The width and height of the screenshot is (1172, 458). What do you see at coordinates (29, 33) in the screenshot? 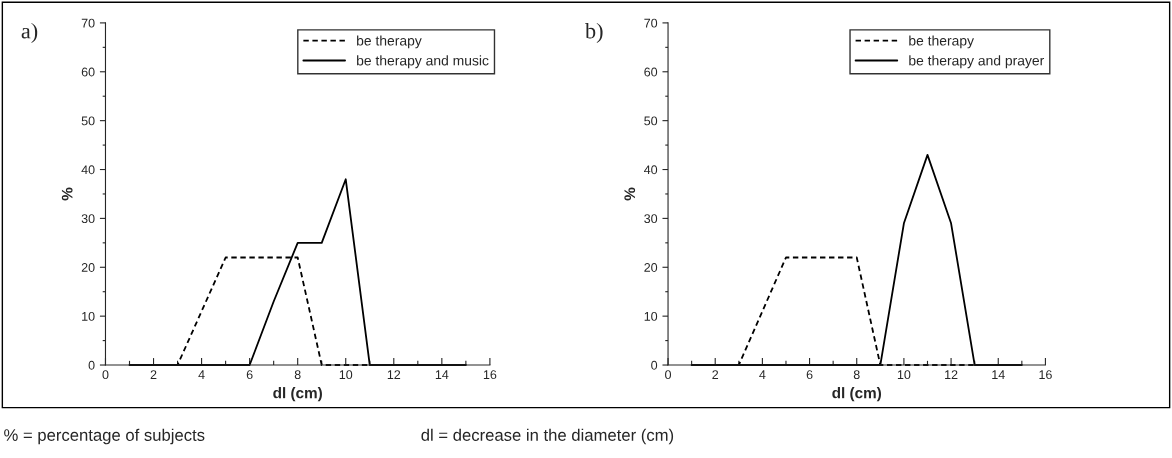
I see `chart-title: a)` at bounding box center [29, 33].